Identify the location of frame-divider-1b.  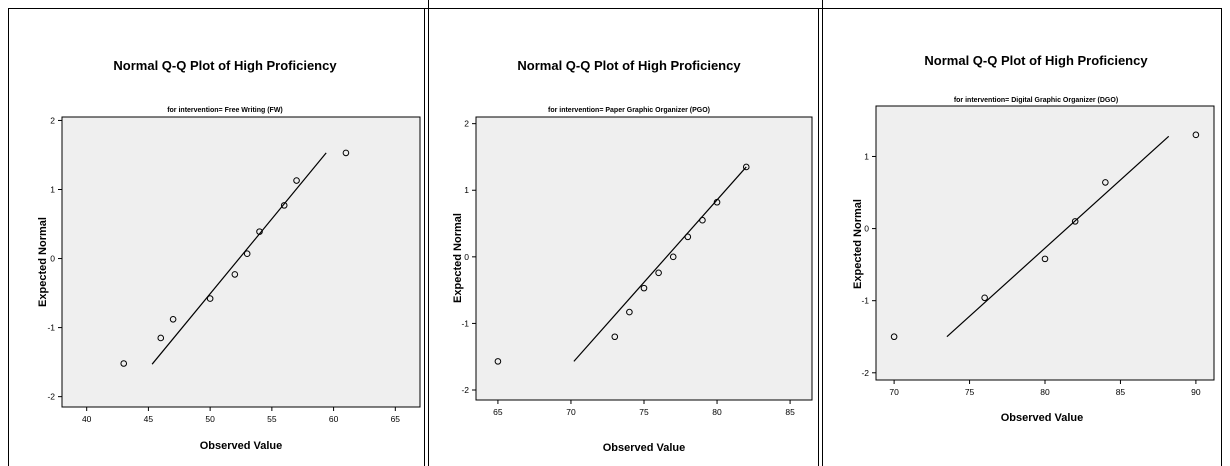
(428, 233).